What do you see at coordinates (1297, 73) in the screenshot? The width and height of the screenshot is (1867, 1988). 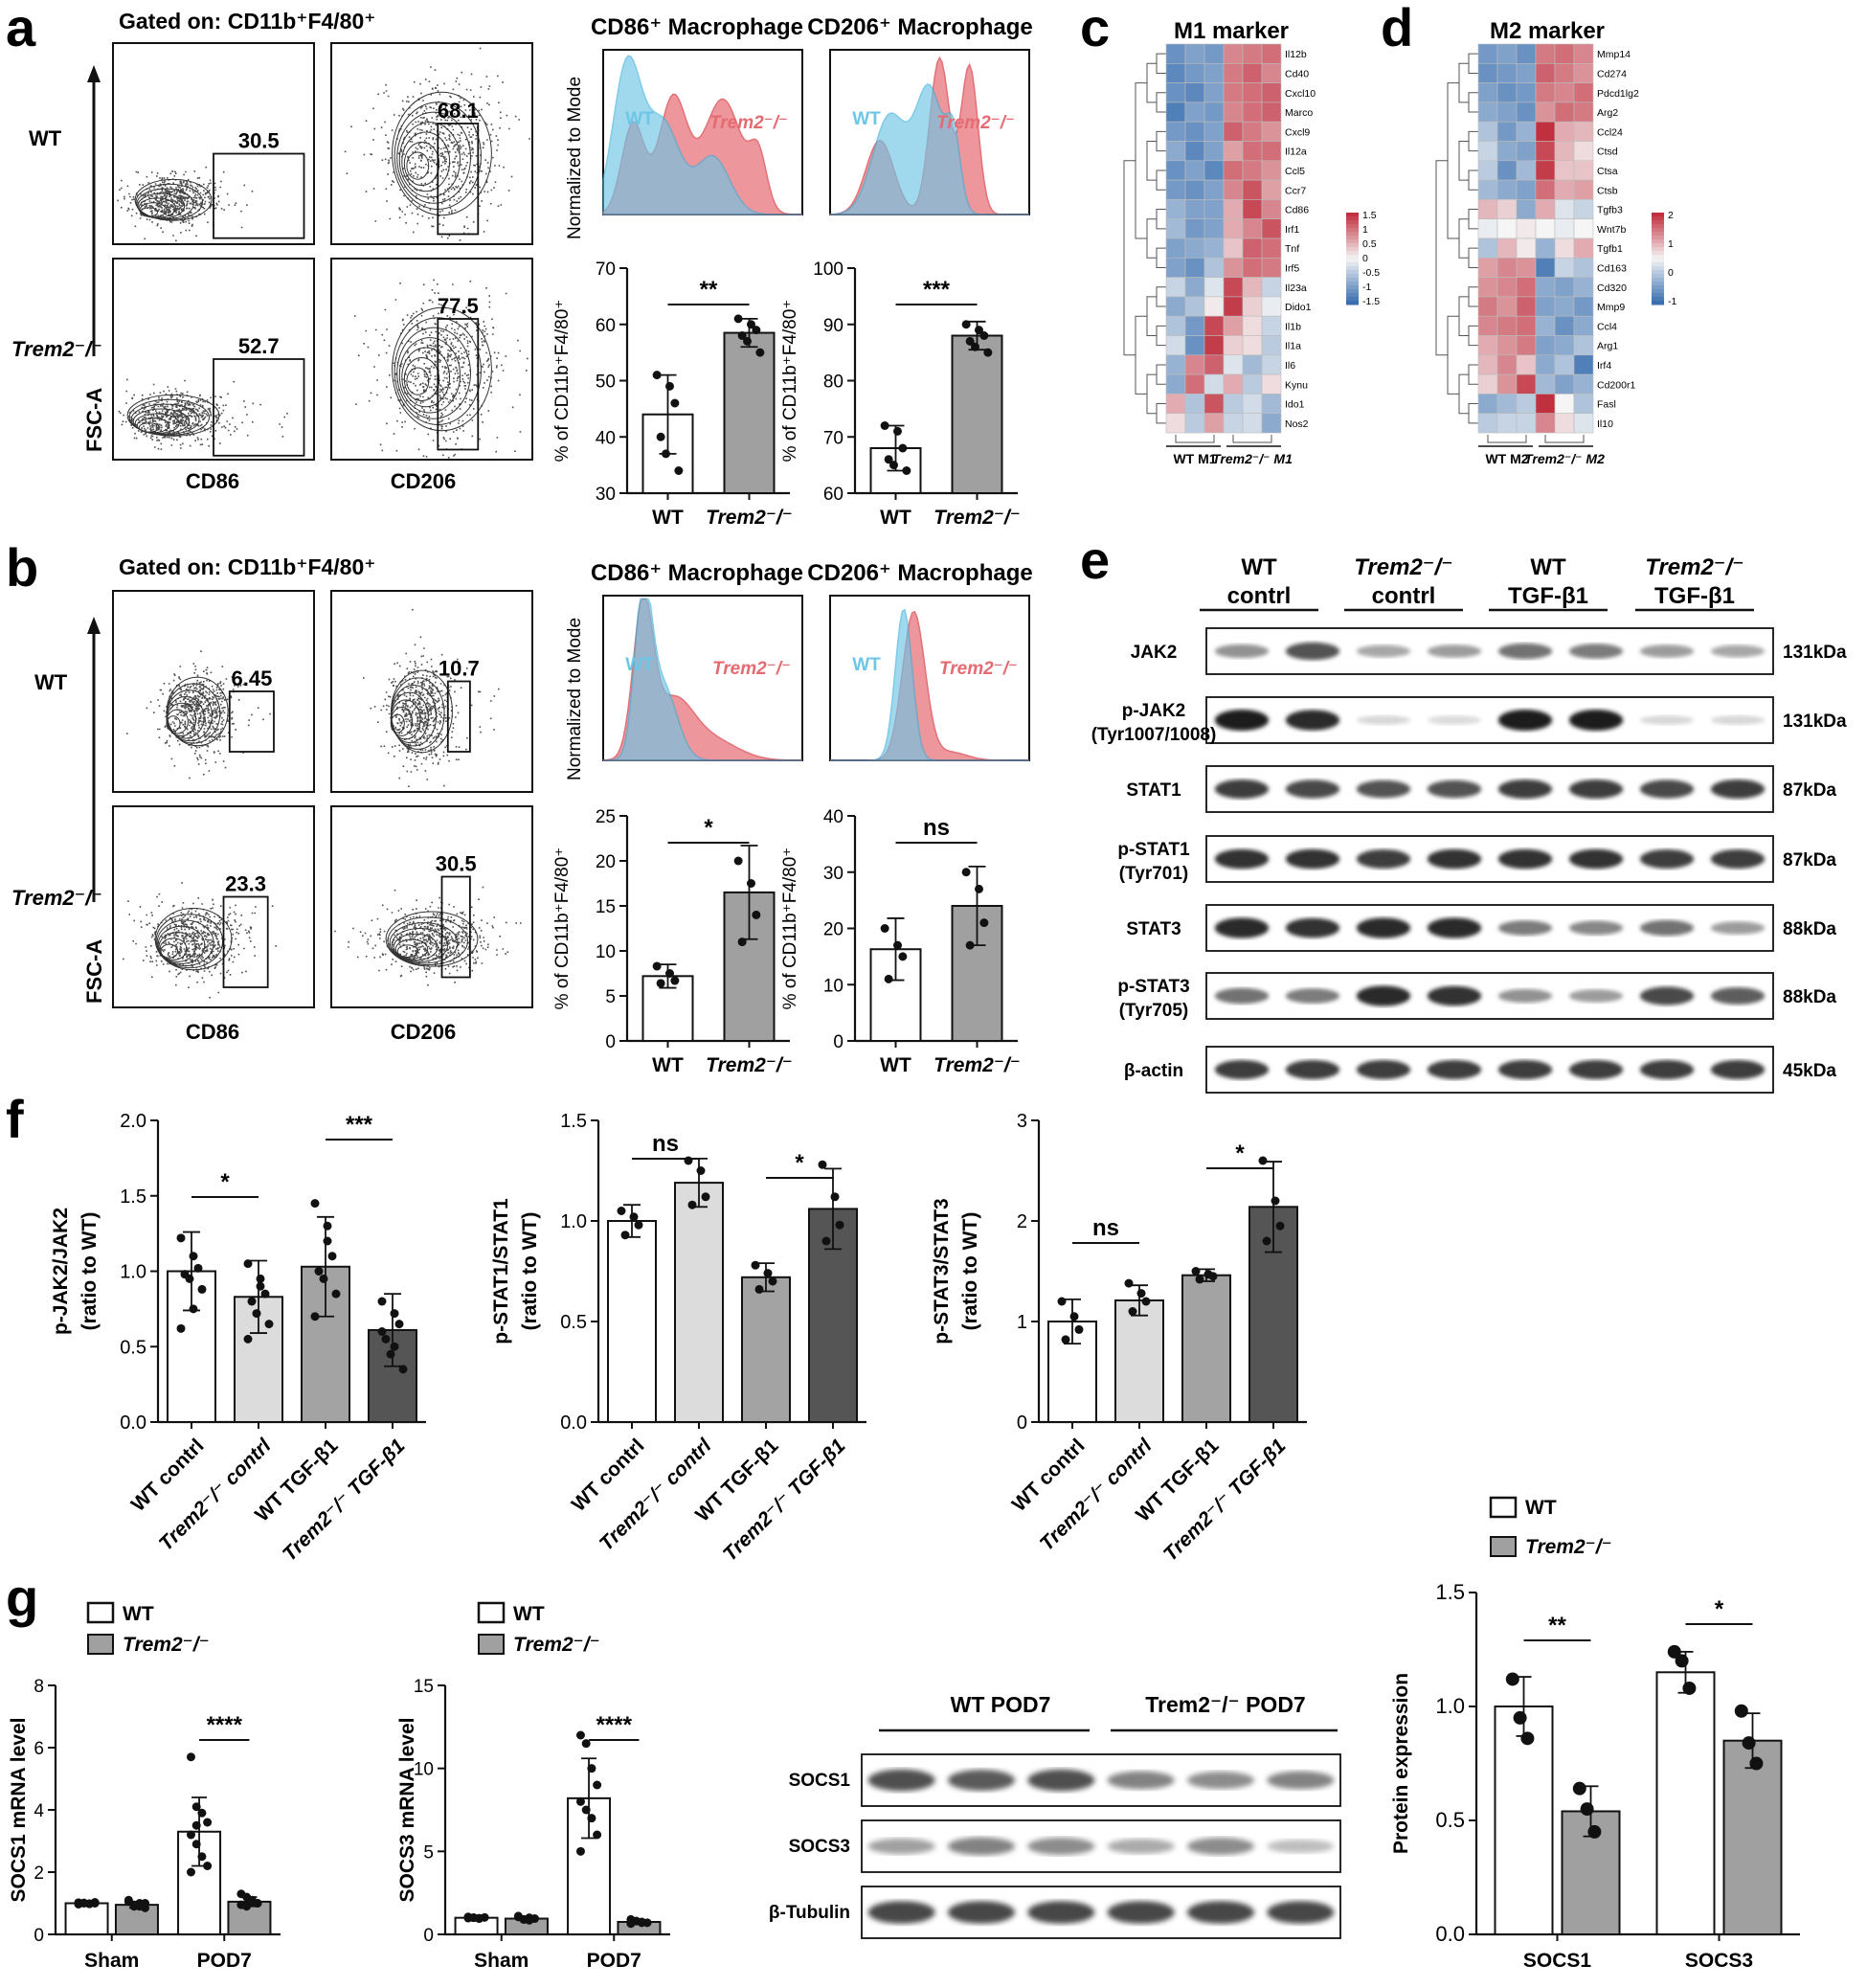 I see `heatmap-gene-label: Cd40` at bounding box center [1297, 73].